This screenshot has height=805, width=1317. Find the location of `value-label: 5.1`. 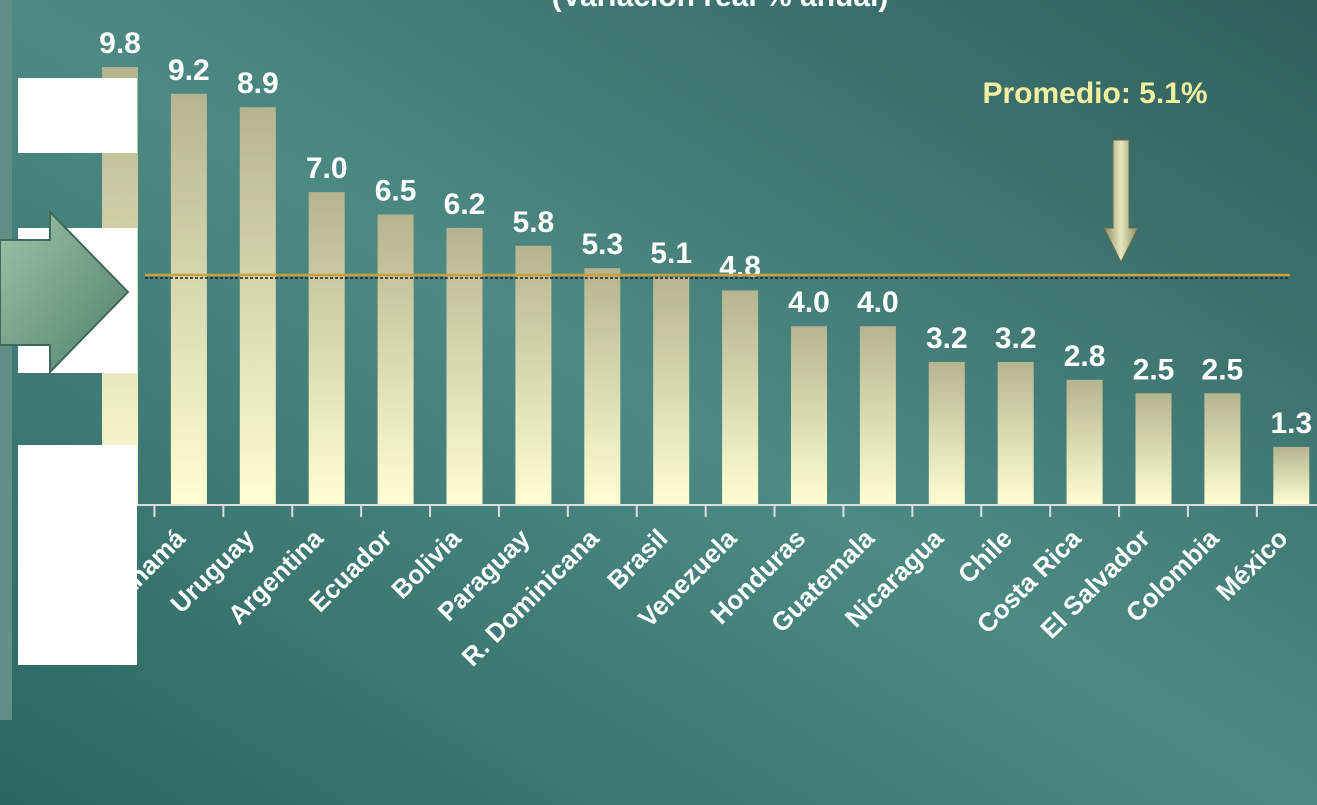

value-label: 5.1 is located at coordinates (671, 253).